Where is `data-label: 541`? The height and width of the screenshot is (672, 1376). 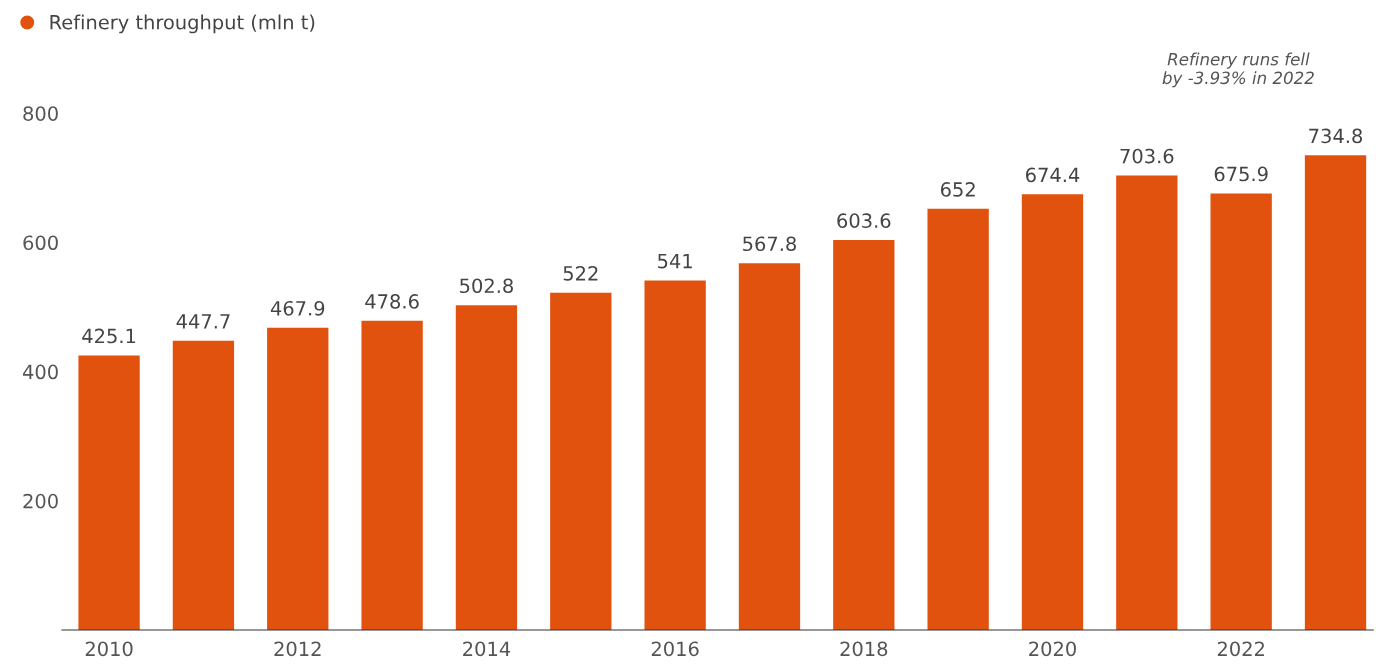
data-label: 541 is located at coordinates (675, 261).